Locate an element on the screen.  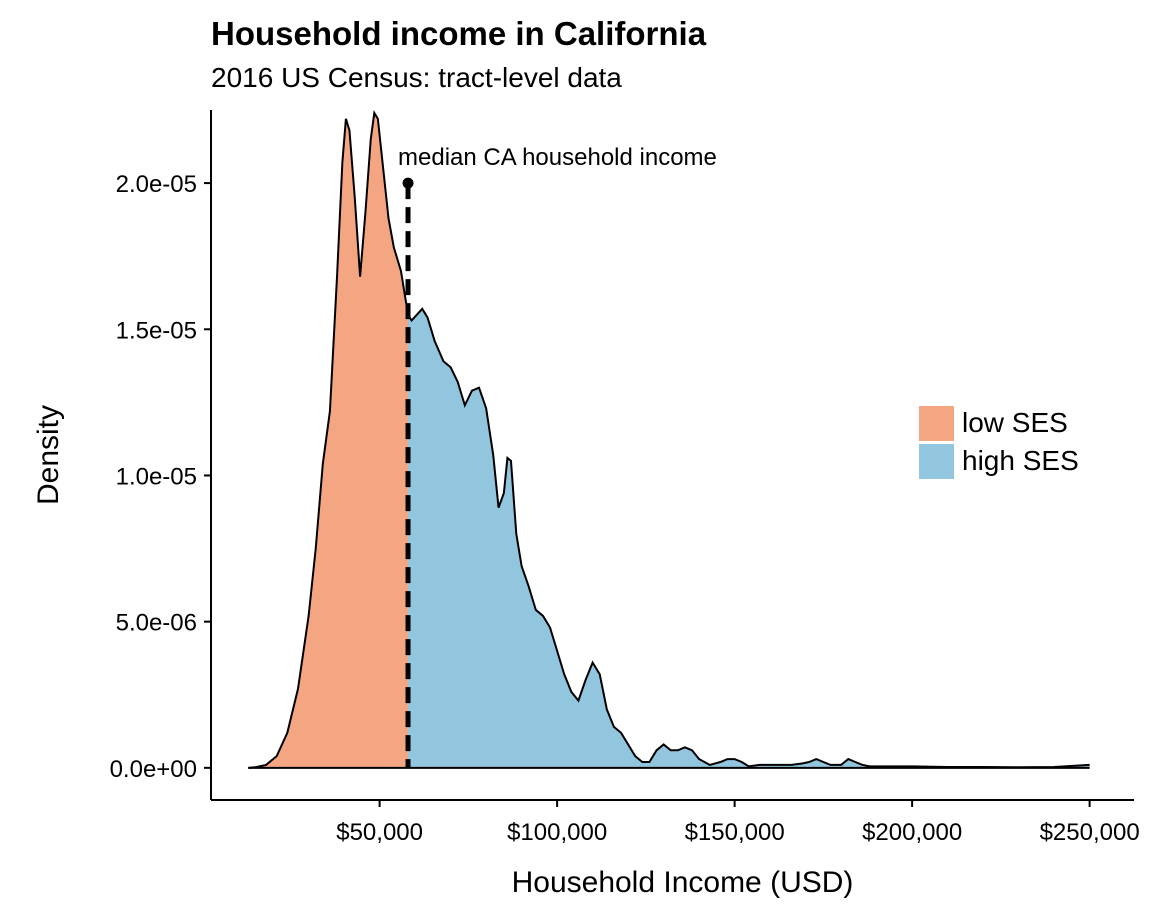
legend-item-low-ses: low SES is located at coordinates (999, 423).